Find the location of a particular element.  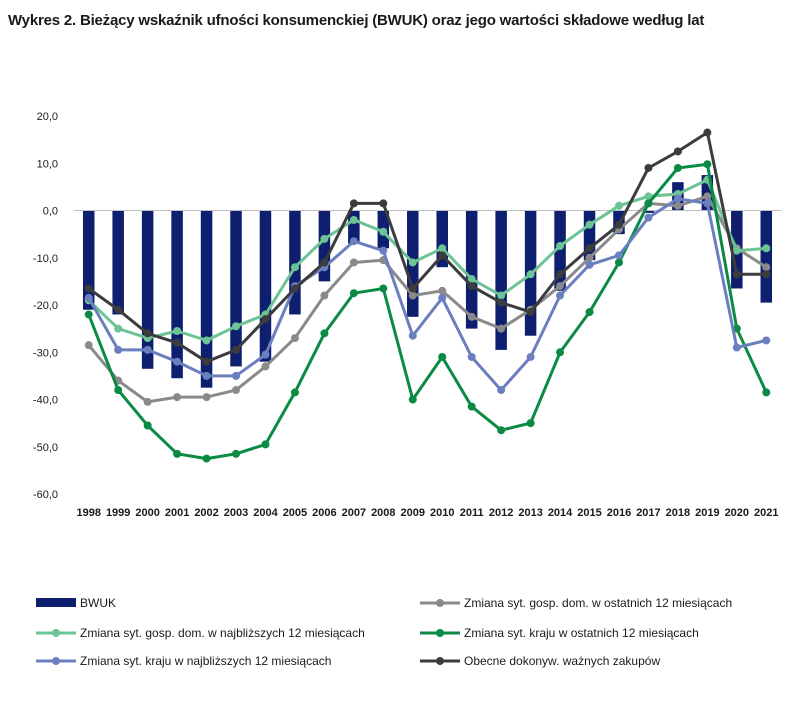

series-3-point-2002 is located at coordinates (206, 458).